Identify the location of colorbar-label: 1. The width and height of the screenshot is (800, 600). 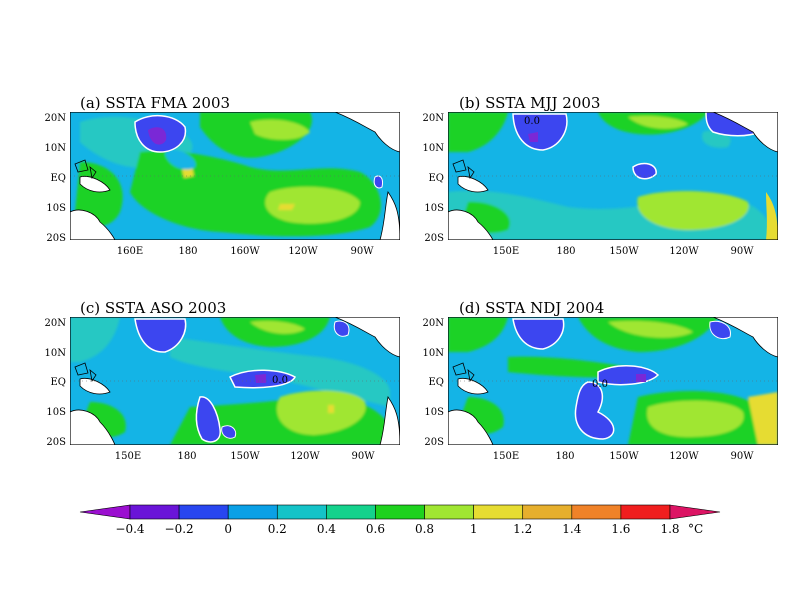
(474, 529).